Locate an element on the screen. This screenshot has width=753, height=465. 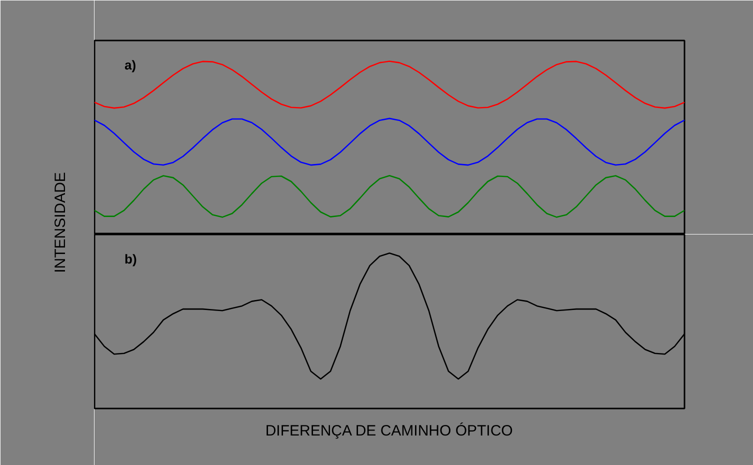
annotation: b) is located at coordinates (130, 259).